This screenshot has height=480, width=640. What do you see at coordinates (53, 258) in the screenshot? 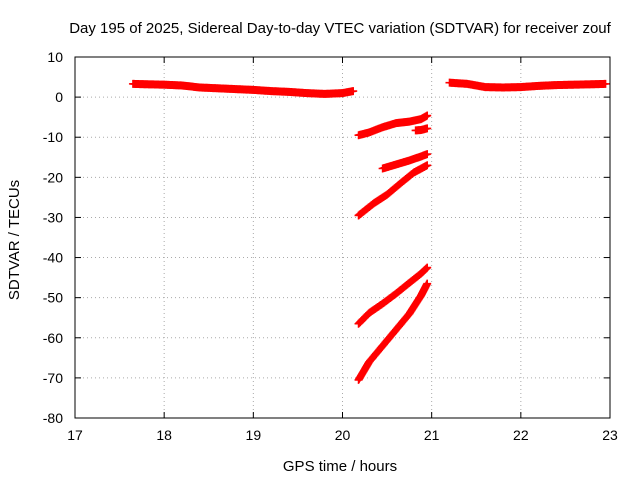
I see `y-tick-label: -40` at bounding box center [53, 258].